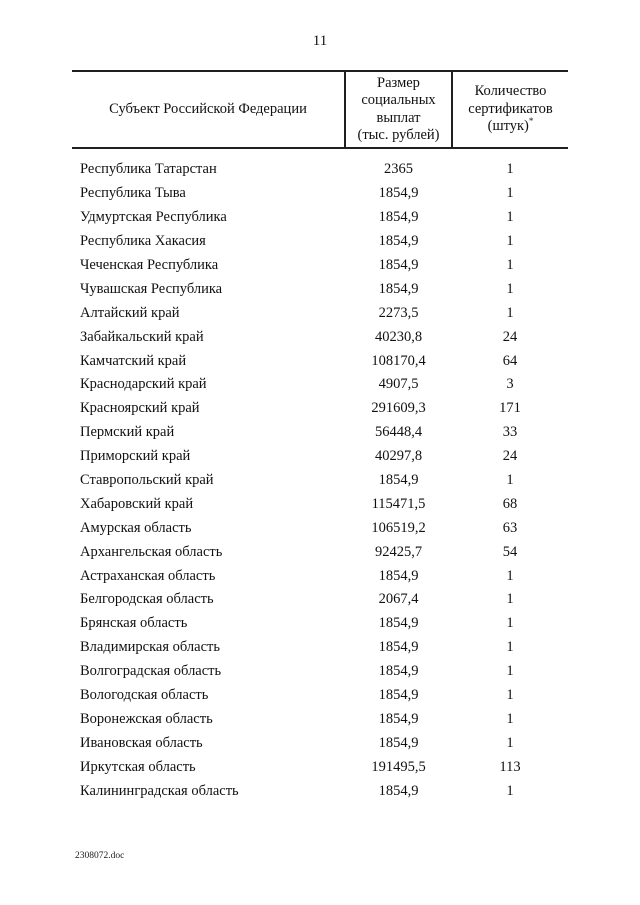  What do you see at coordinates (398, 432) in the screenshot?
I see `amount-cell: 56448,4` at bounding box center [398, 432].